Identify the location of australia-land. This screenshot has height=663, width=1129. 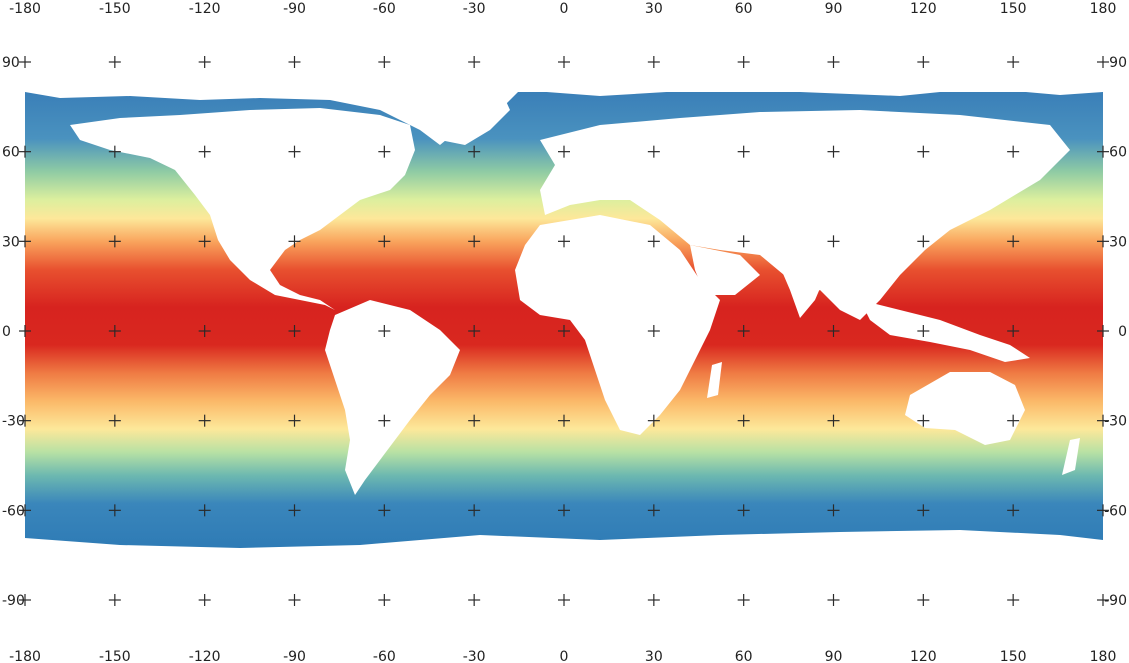
(965, 408).